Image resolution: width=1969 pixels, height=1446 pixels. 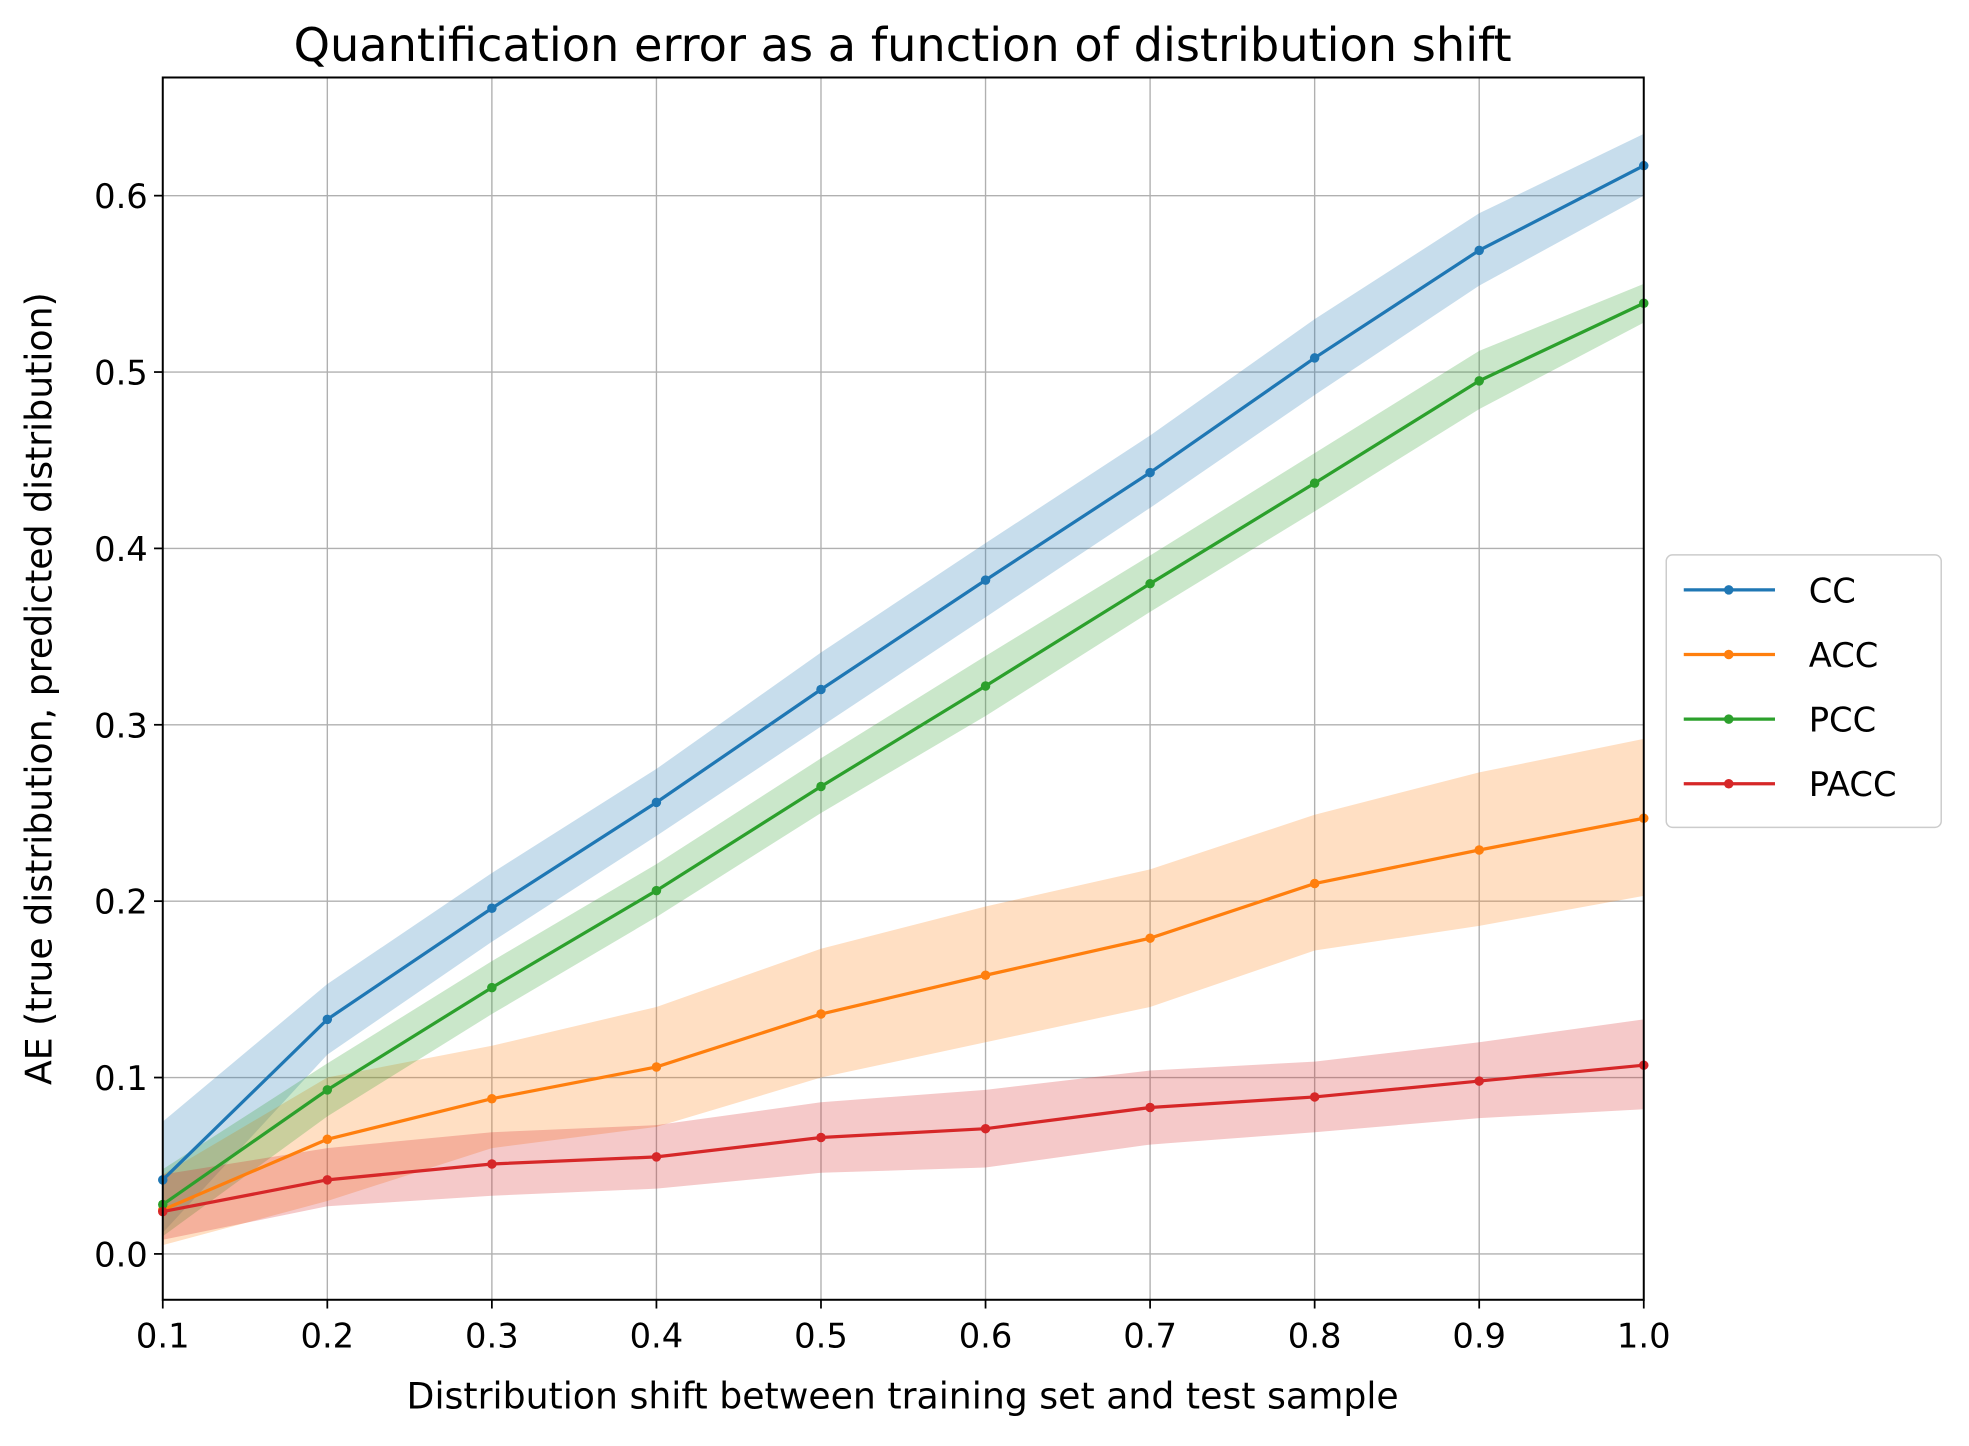 What do you see at coordinates (492, 1335) in the screenshot?
I see `x-tick-label: 0.3` at bounding box center [492, 1335].